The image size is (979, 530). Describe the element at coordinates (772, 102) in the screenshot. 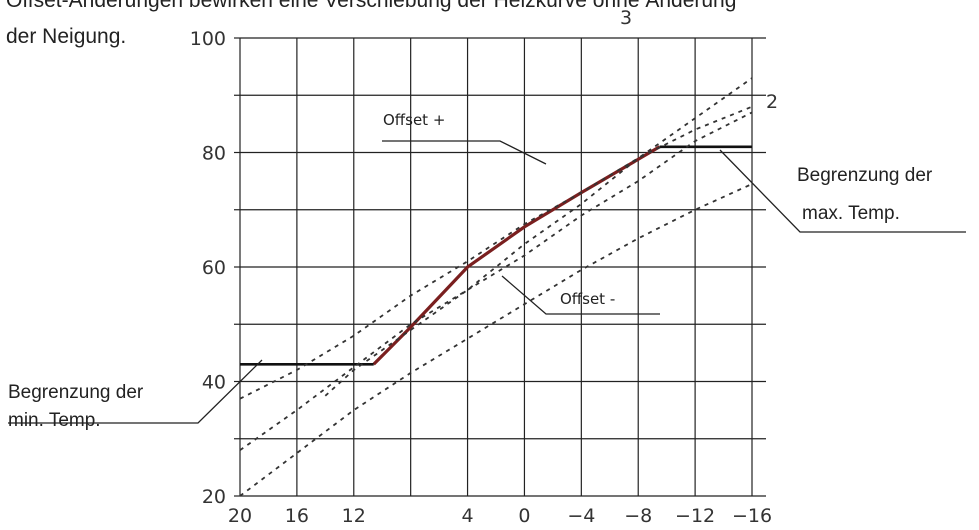

I see `curve-label-2: 2` at that location.